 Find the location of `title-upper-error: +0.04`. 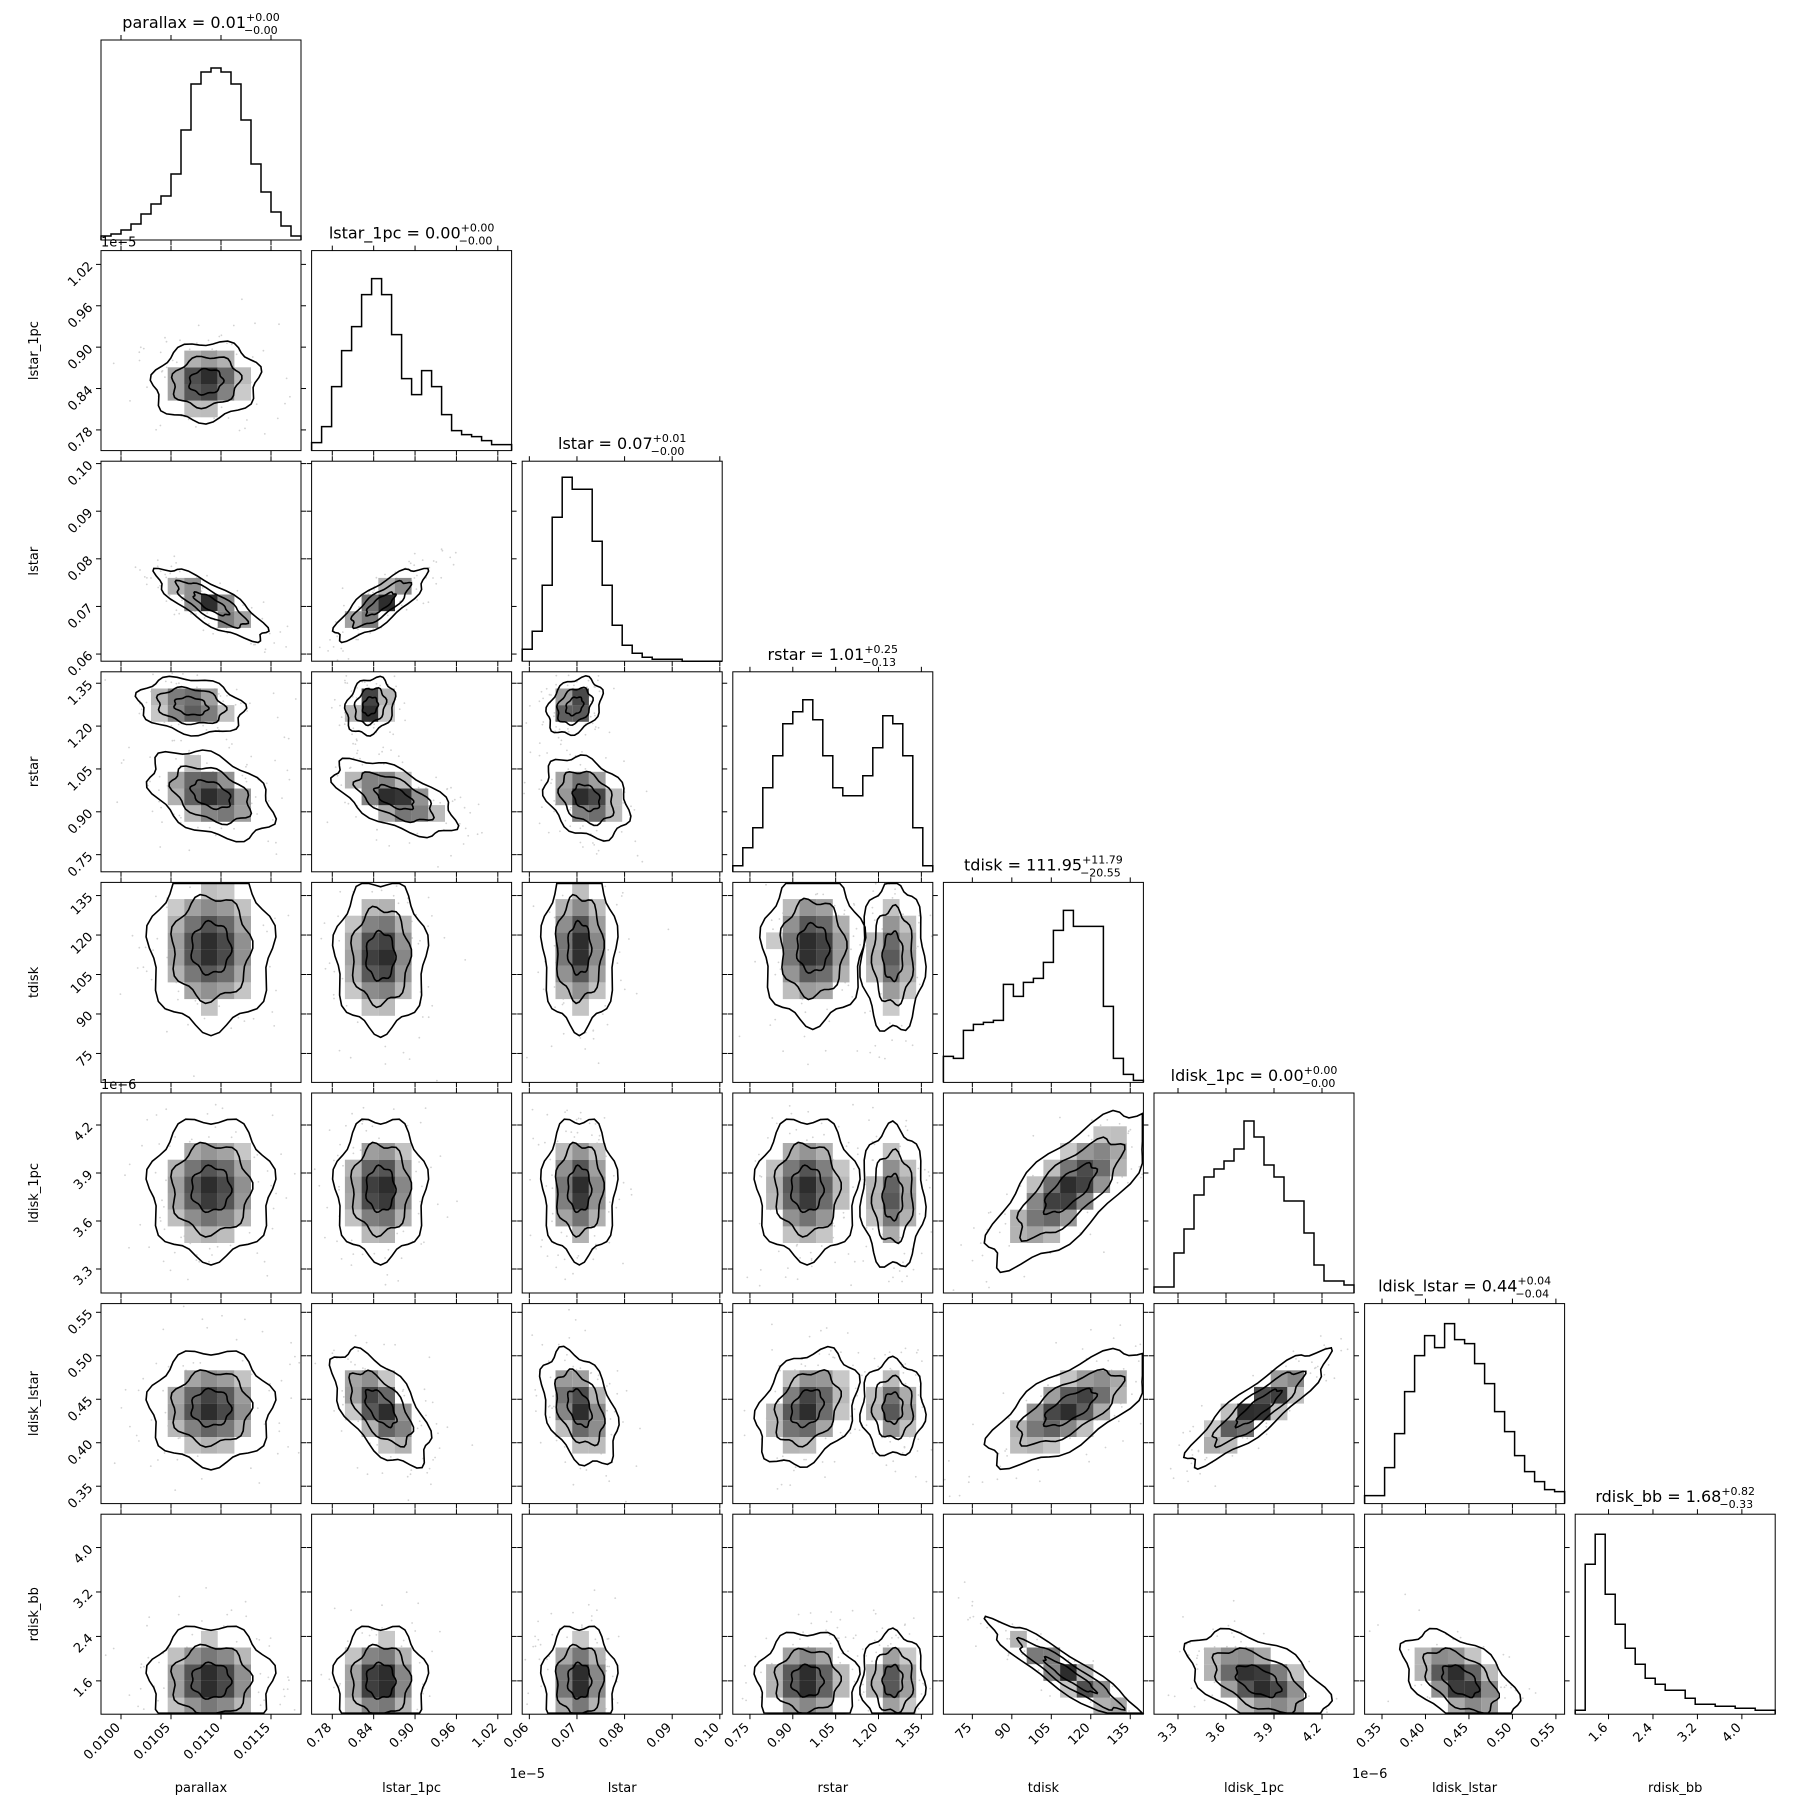

title-upper-error: +0.04 is located at coordinates (1534, 1281).